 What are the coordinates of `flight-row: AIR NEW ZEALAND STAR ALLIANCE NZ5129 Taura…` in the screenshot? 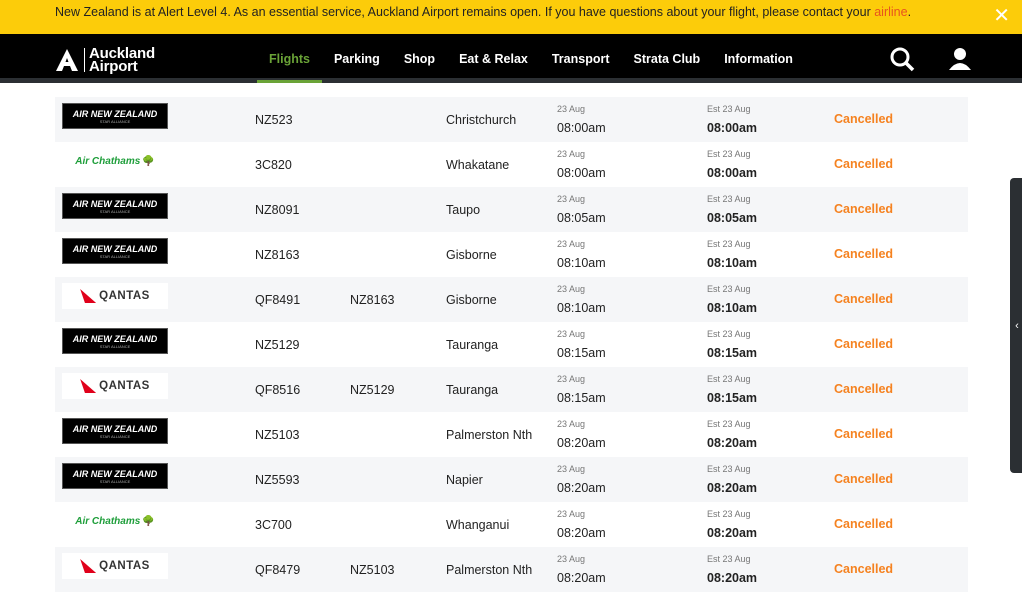 It's located at (511, 344).